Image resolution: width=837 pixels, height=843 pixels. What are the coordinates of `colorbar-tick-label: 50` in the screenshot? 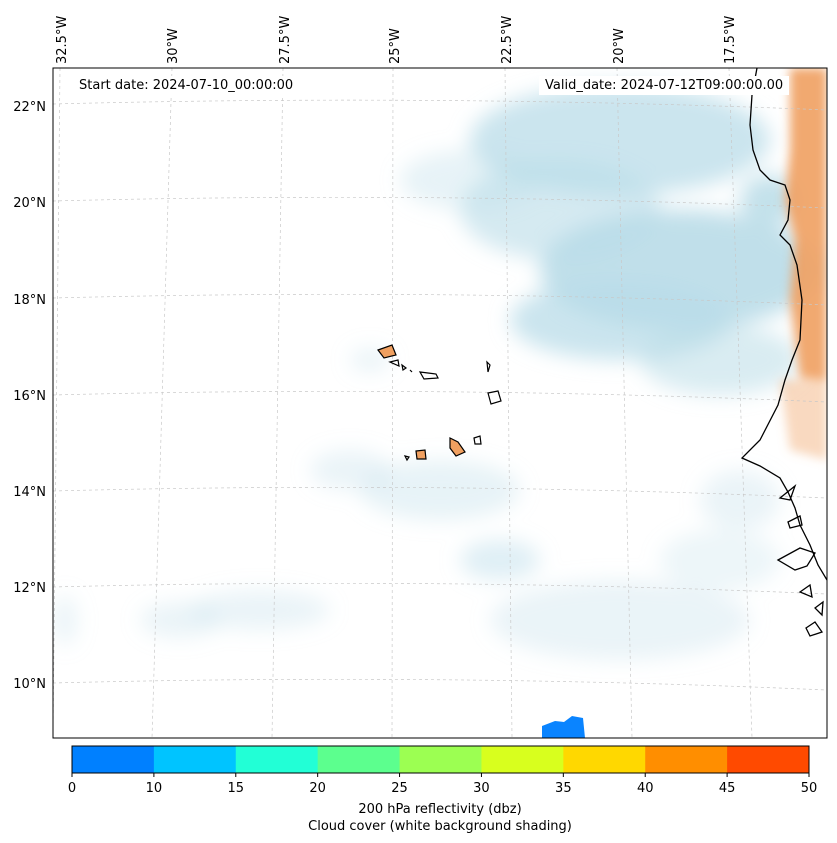 It's located at (809, 788).